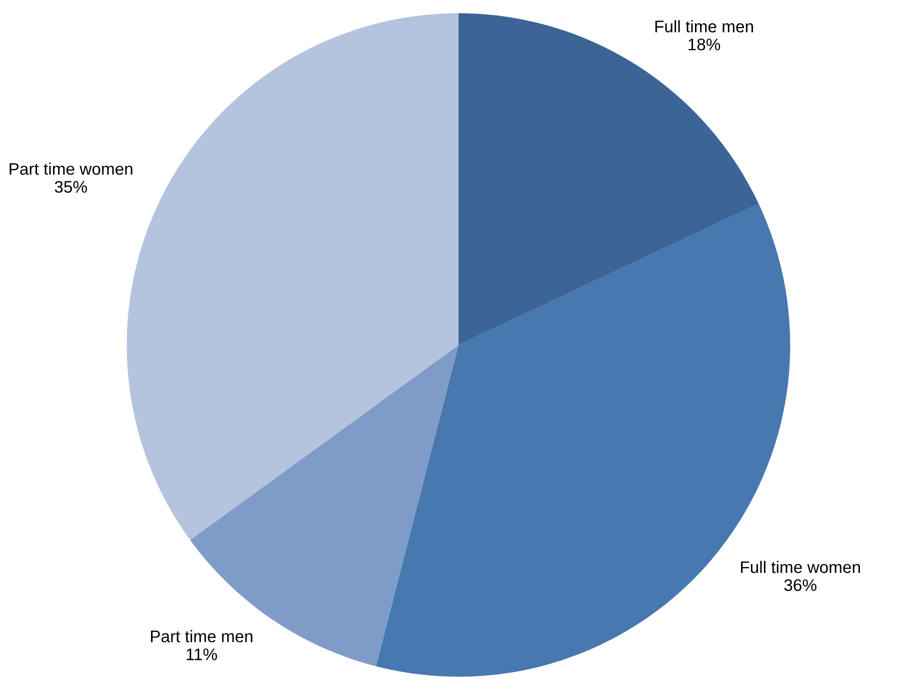  What do you see at coordinates (704, 26) in the screenshot?
I see `slice-label: Full time men` at bounding box center [704, 26].